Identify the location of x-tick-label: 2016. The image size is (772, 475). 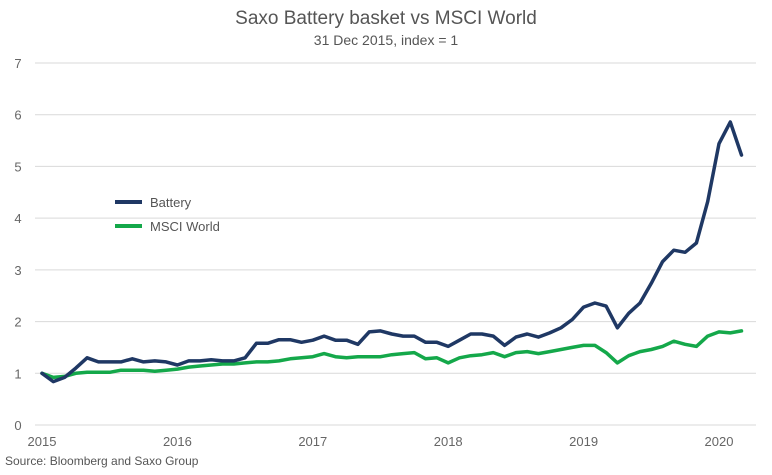
(177, 441).